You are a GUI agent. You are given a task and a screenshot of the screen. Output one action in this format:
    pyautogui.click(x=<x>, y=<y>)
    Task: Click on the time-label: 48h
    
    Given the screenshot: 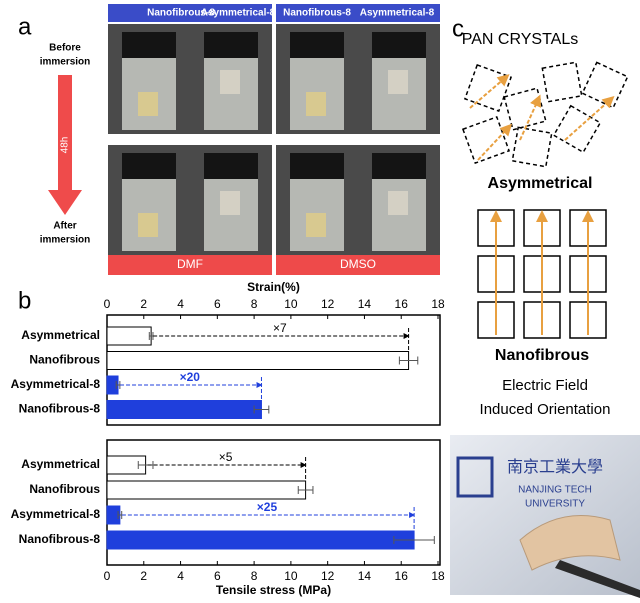 What is the action you would take?
    pyautogui.click(x=65, y=145)
    